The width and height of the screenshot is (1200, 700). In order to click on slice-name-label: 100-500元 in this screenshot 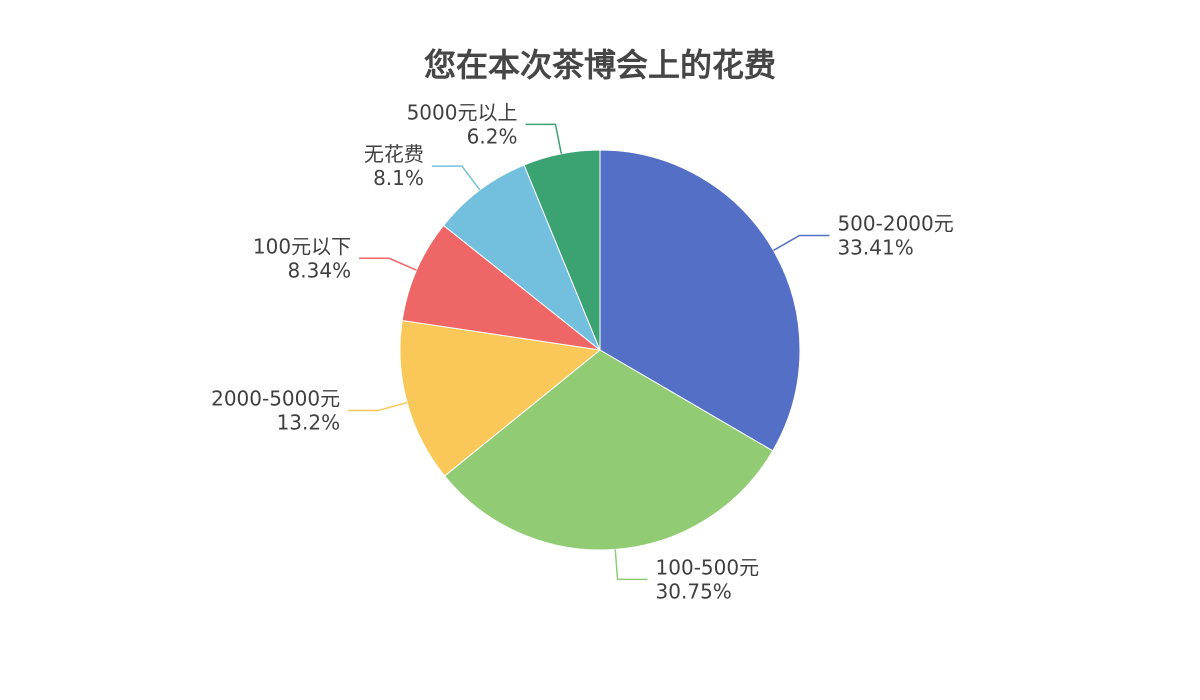, I will do `click(708, 567)`.